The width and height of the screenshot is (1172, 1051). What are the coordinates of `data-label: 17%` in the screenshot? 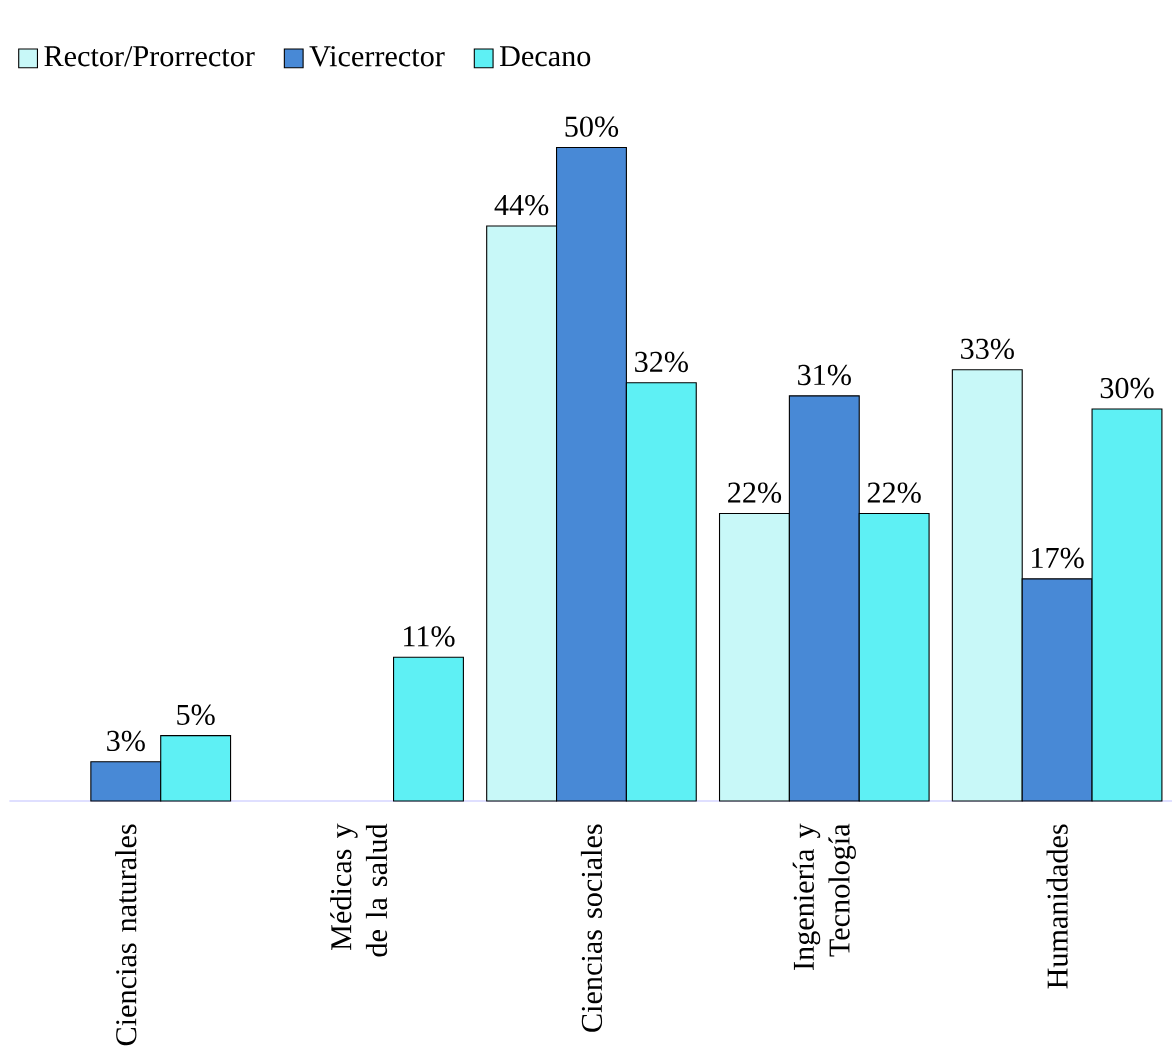 It's located at (1058, 558).